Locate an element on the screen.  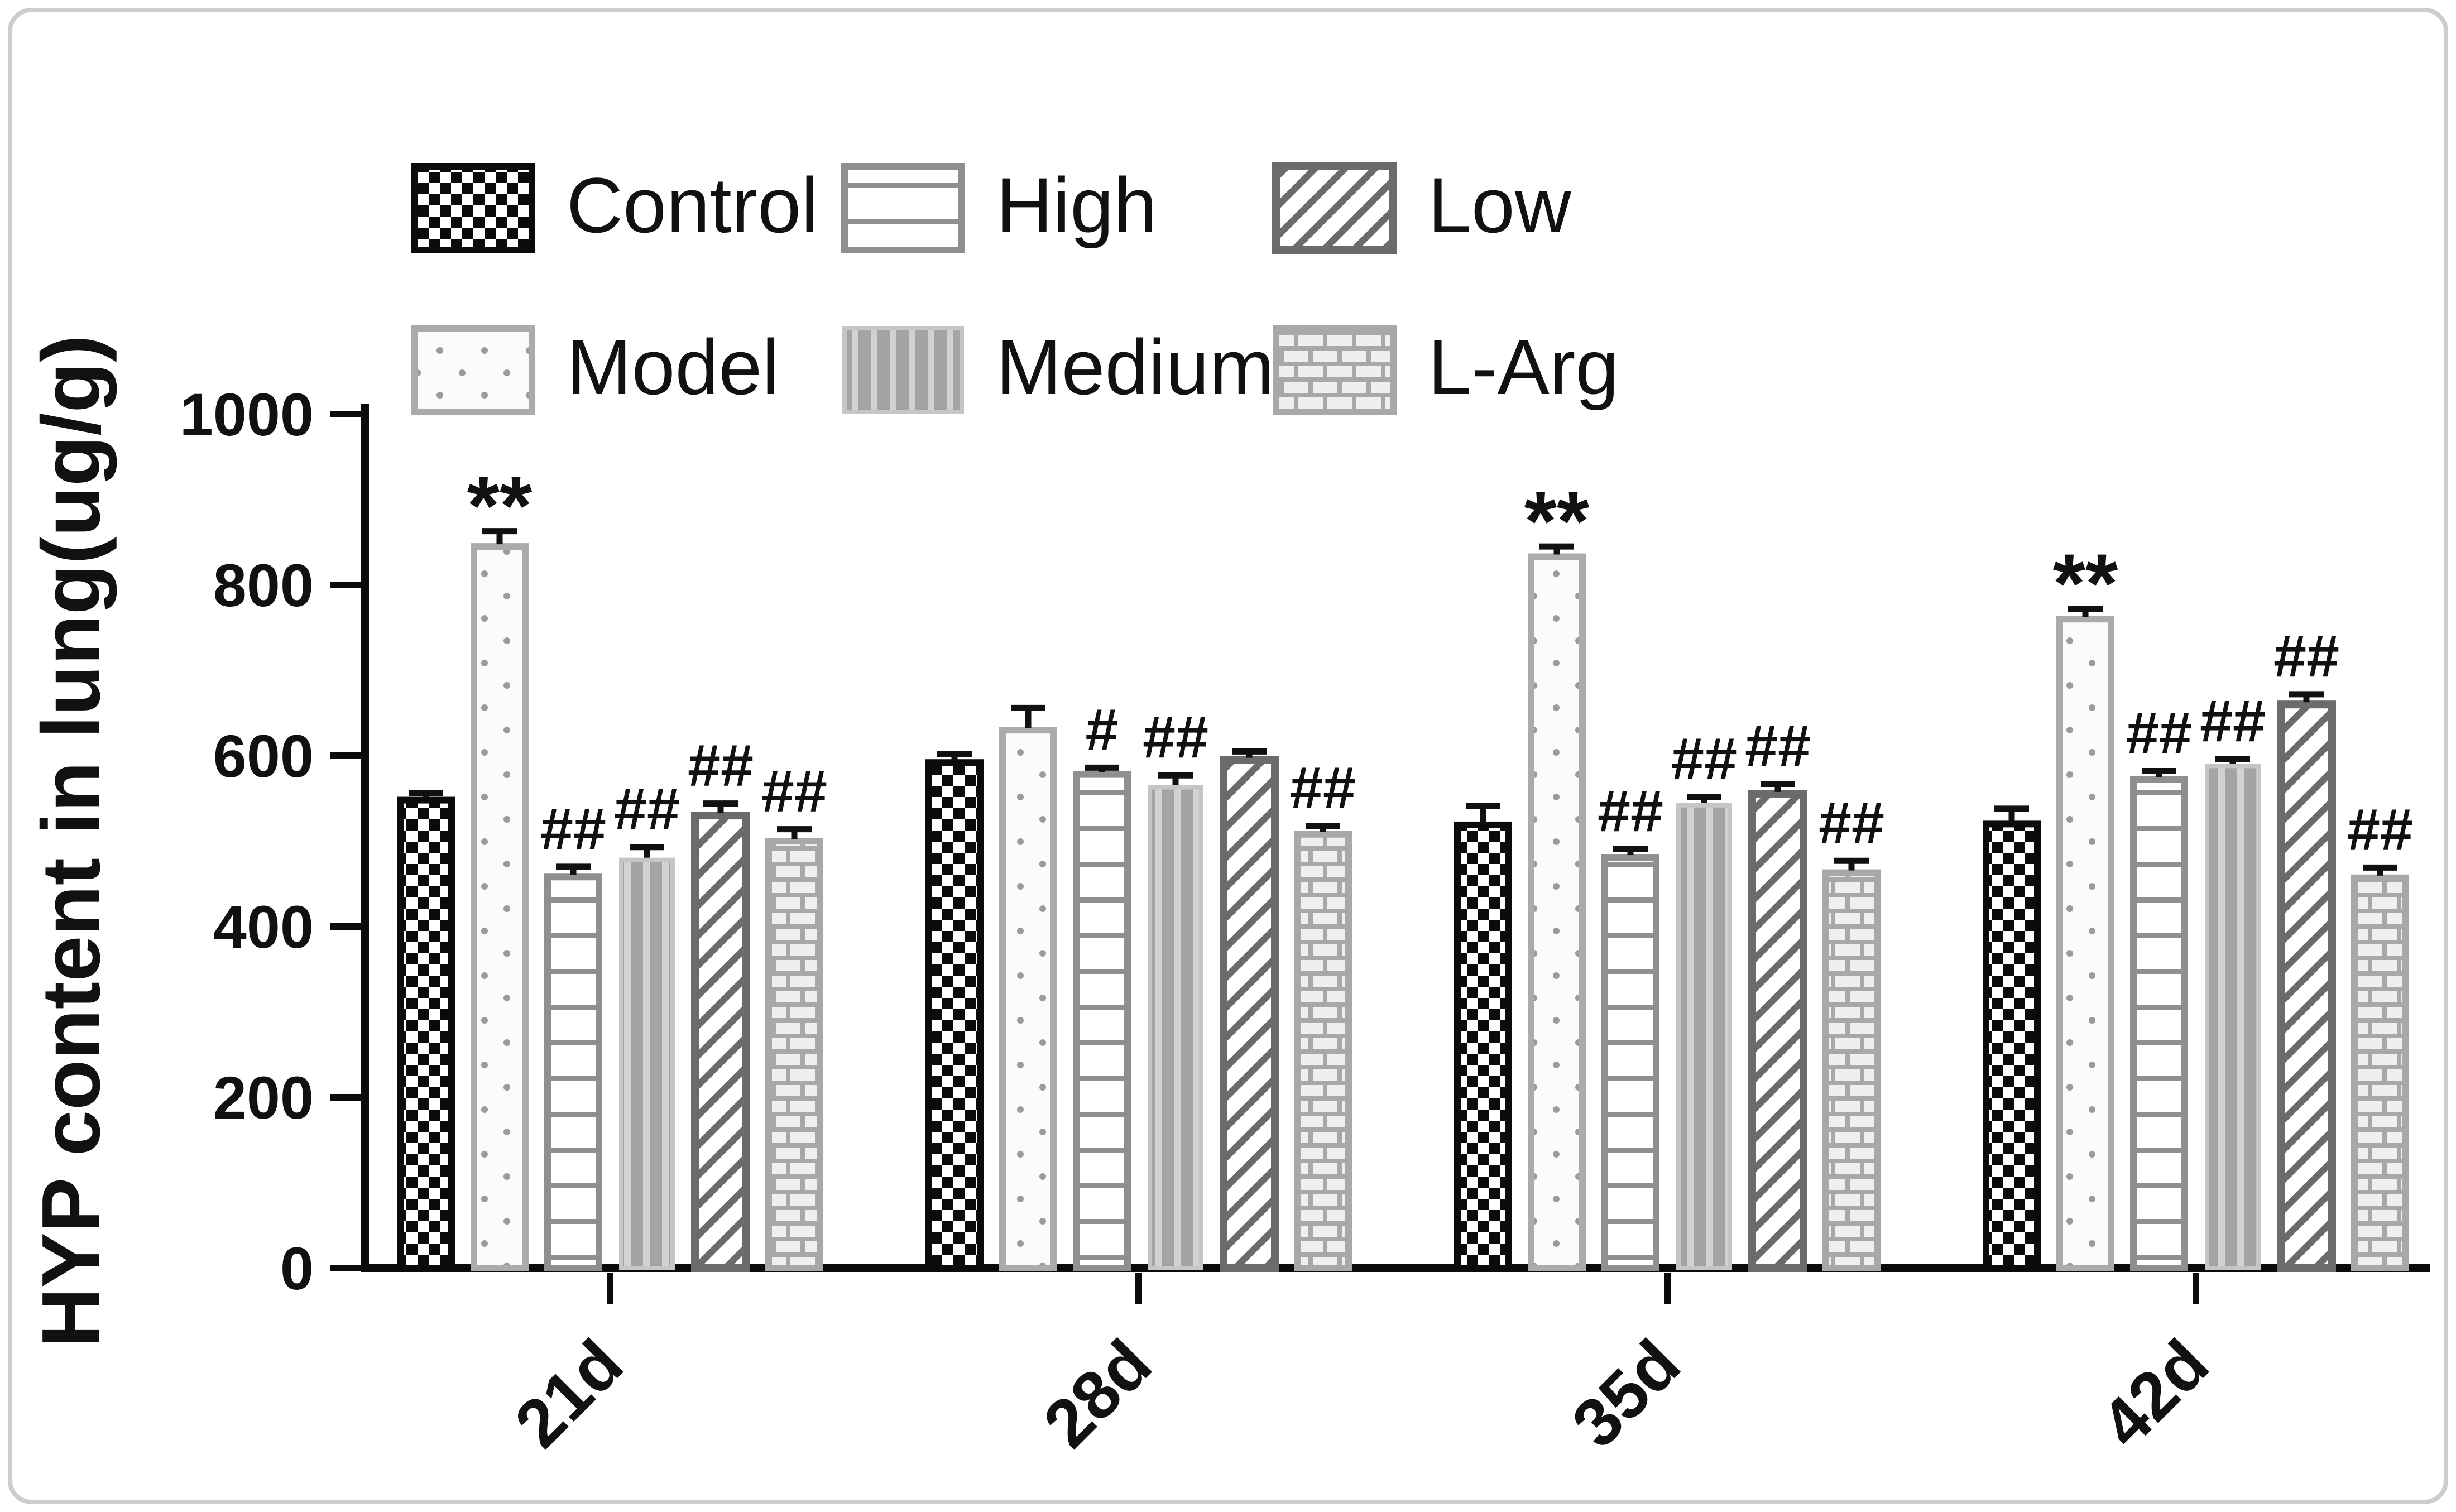
legend-swatch-checkerboard is located at coordinates (473, 208).